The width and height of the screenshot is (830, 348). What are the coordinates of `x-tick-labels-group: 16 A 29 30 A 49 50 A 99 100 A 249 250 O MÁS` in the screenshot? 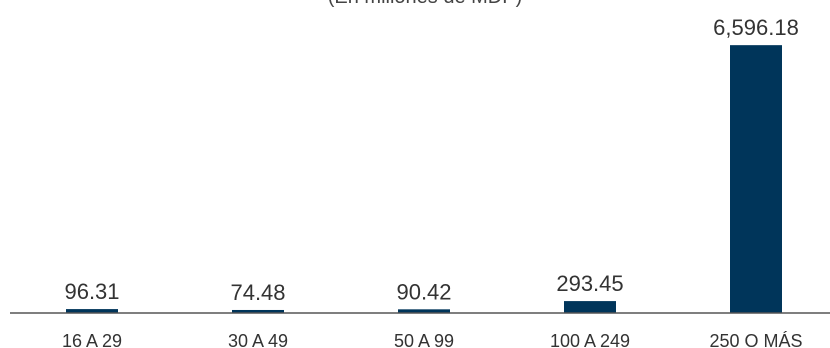 It's located at (432, 339).